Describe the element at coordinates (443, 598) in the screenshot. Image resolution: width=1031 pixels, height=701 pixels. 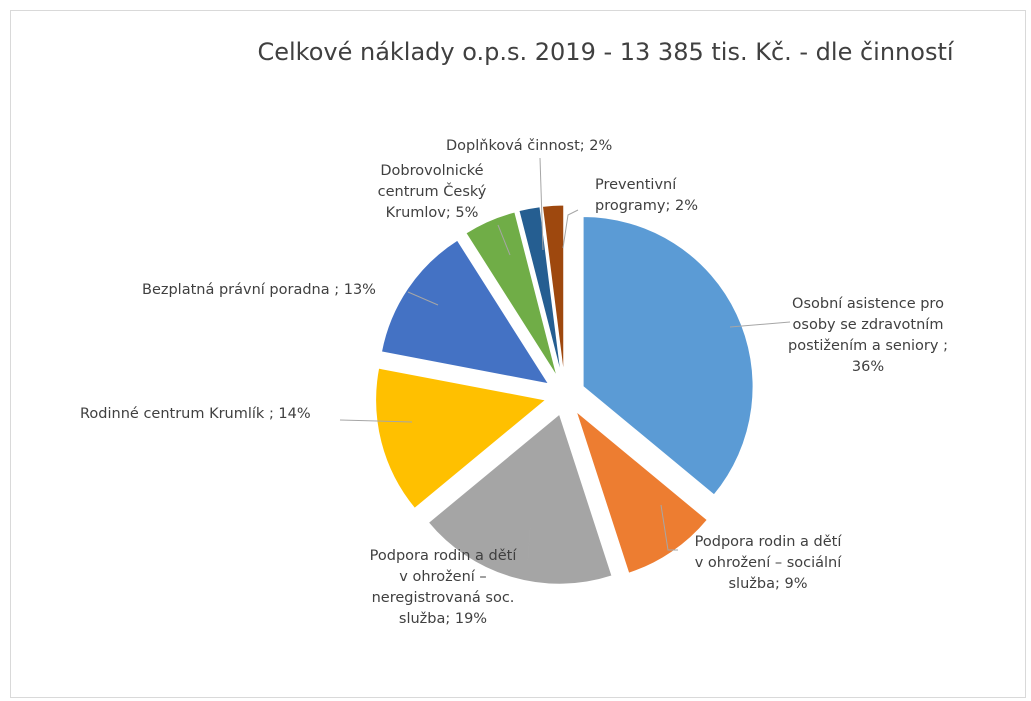
I see `slice-label-line: neregistrovaná soc.` at that location.